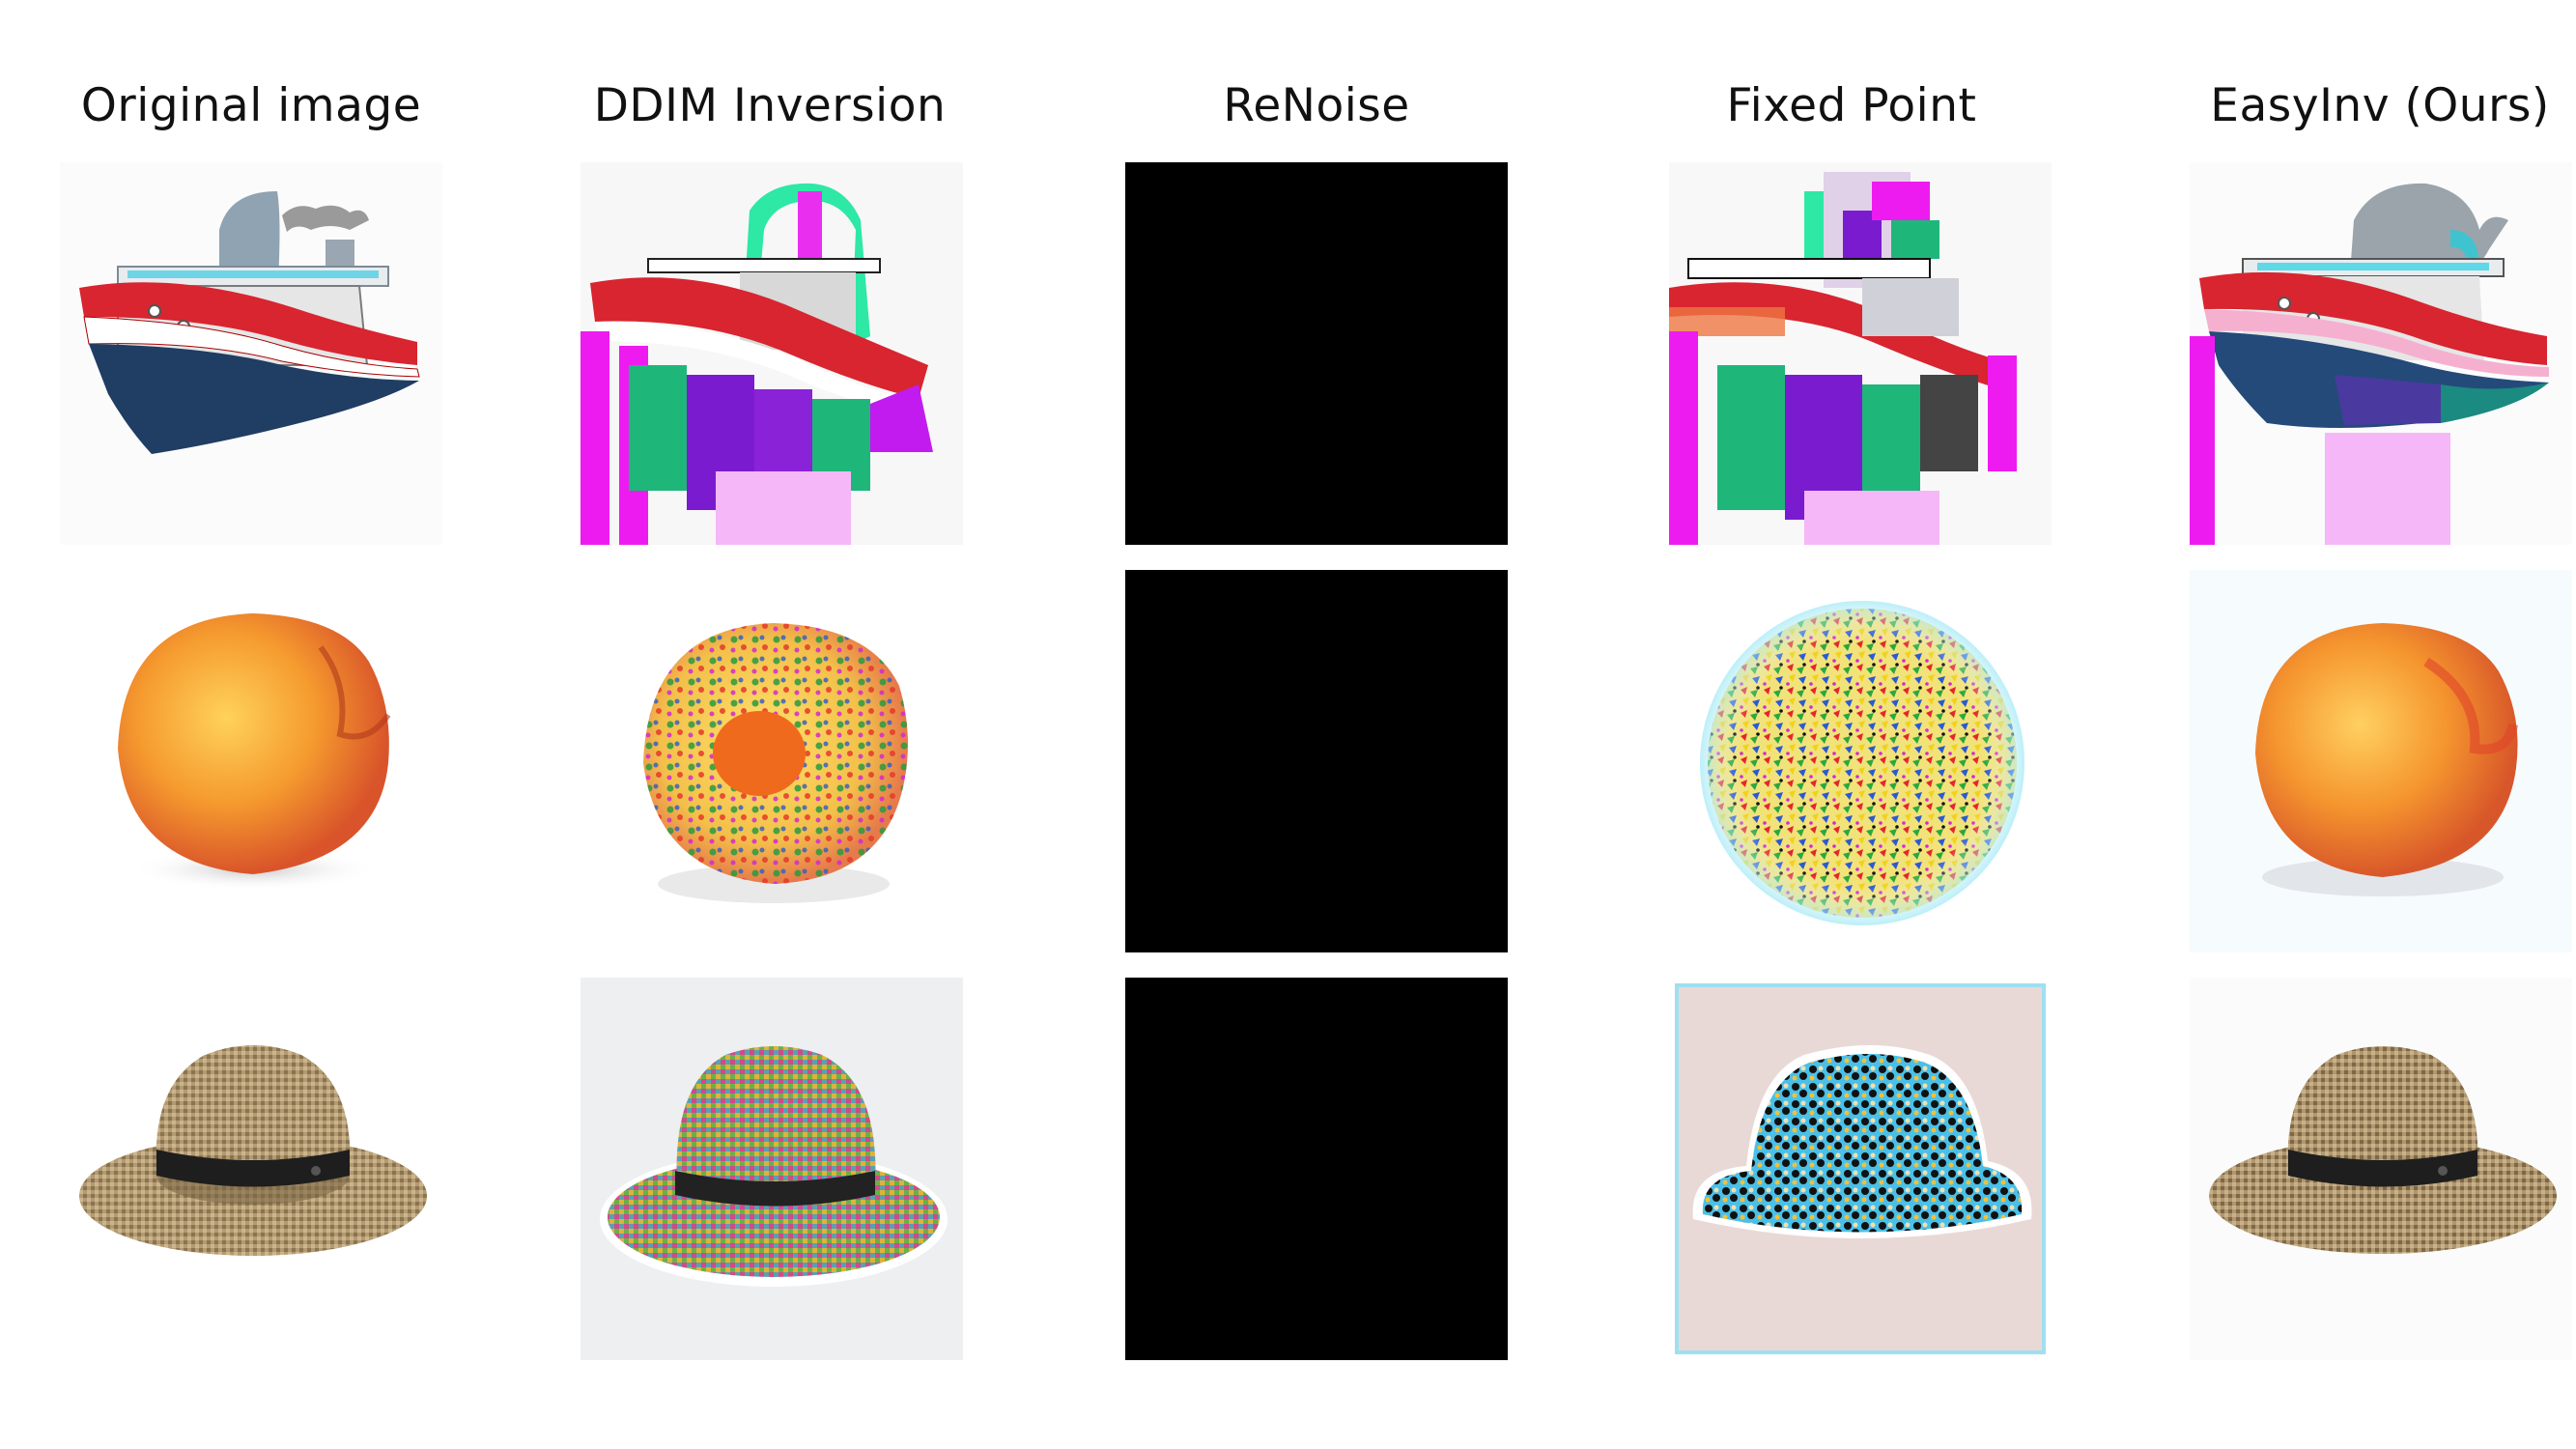  Describe the element at coordinates (251, 1169) in the screenshot. I see `original-hat-image` at that location.